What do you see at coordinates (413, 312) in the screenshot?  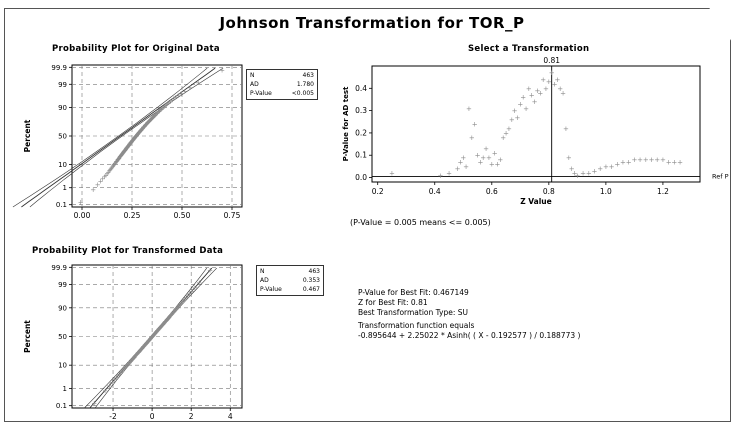 I see `best-transformation-type: Best Transformation Type: SU` at bounding box center [413, 312].